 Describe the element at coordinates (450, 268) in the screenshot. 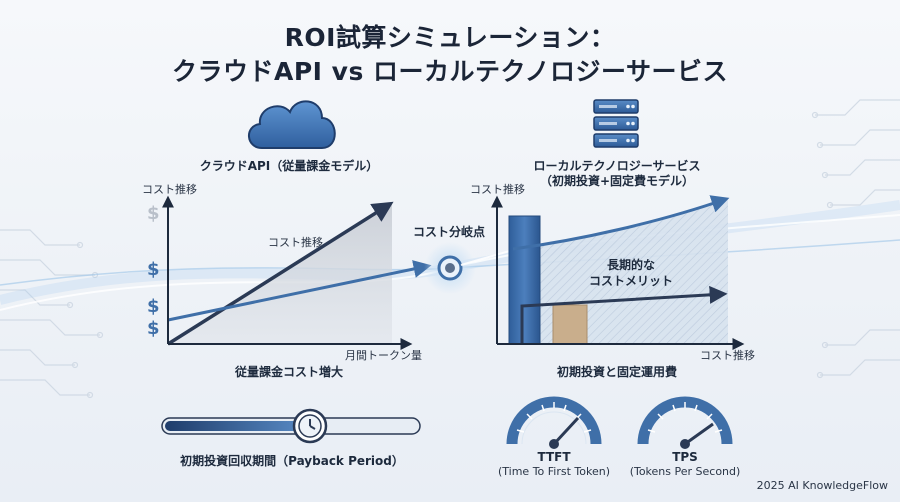

I see `breakeven-point` at that location.